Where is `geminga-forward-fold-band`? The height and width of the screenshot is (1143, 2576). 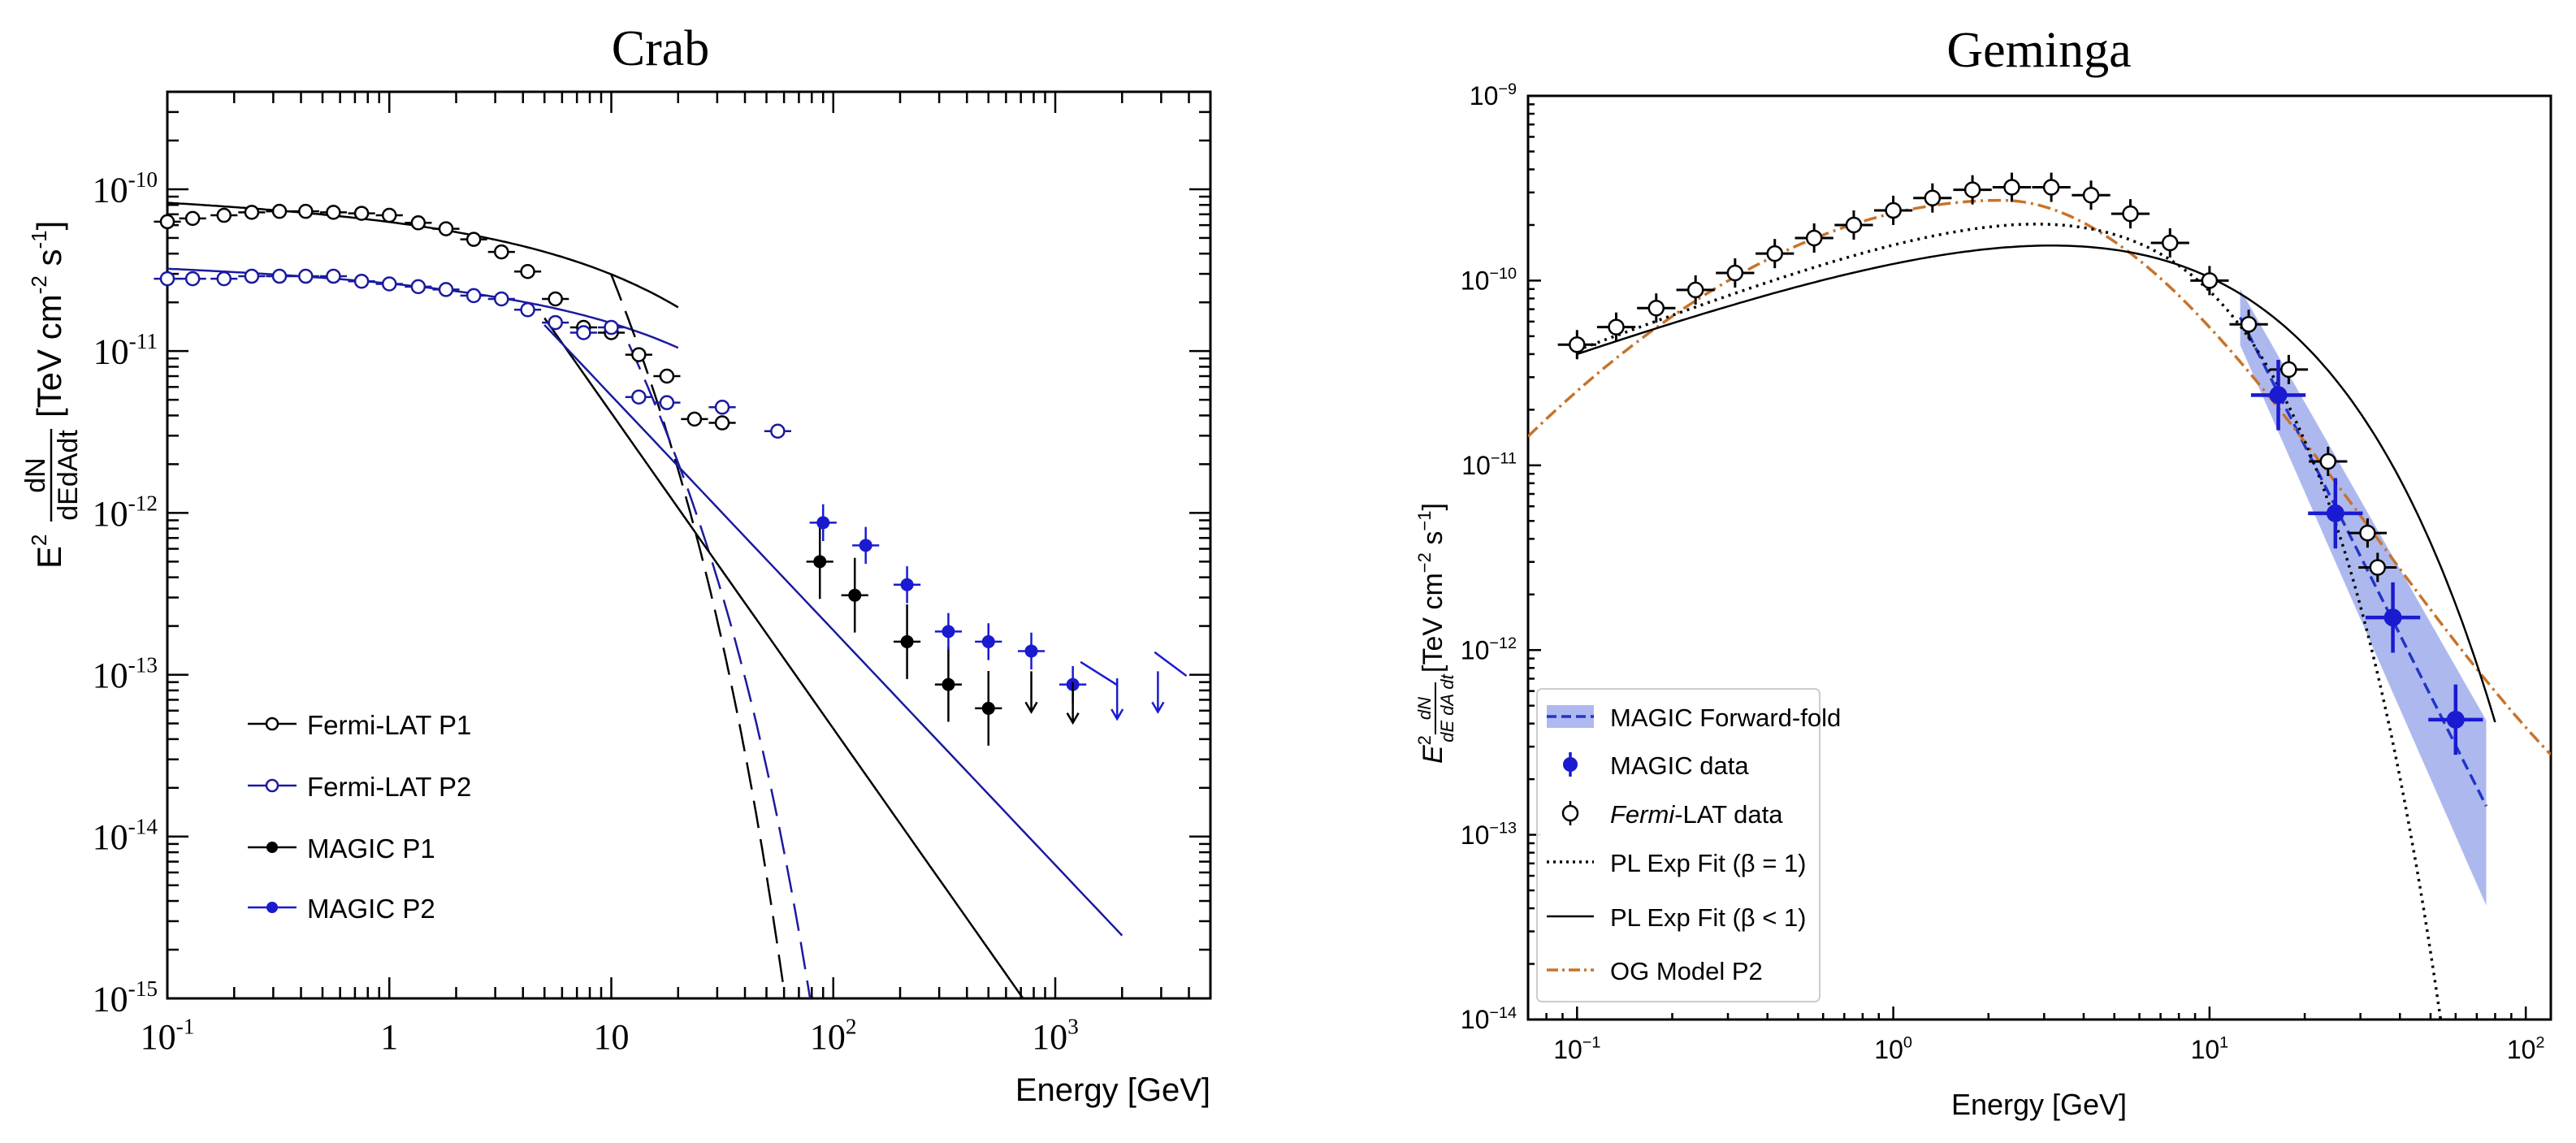
geminga-forward-fold-band is located at coordinates (2363, 598).